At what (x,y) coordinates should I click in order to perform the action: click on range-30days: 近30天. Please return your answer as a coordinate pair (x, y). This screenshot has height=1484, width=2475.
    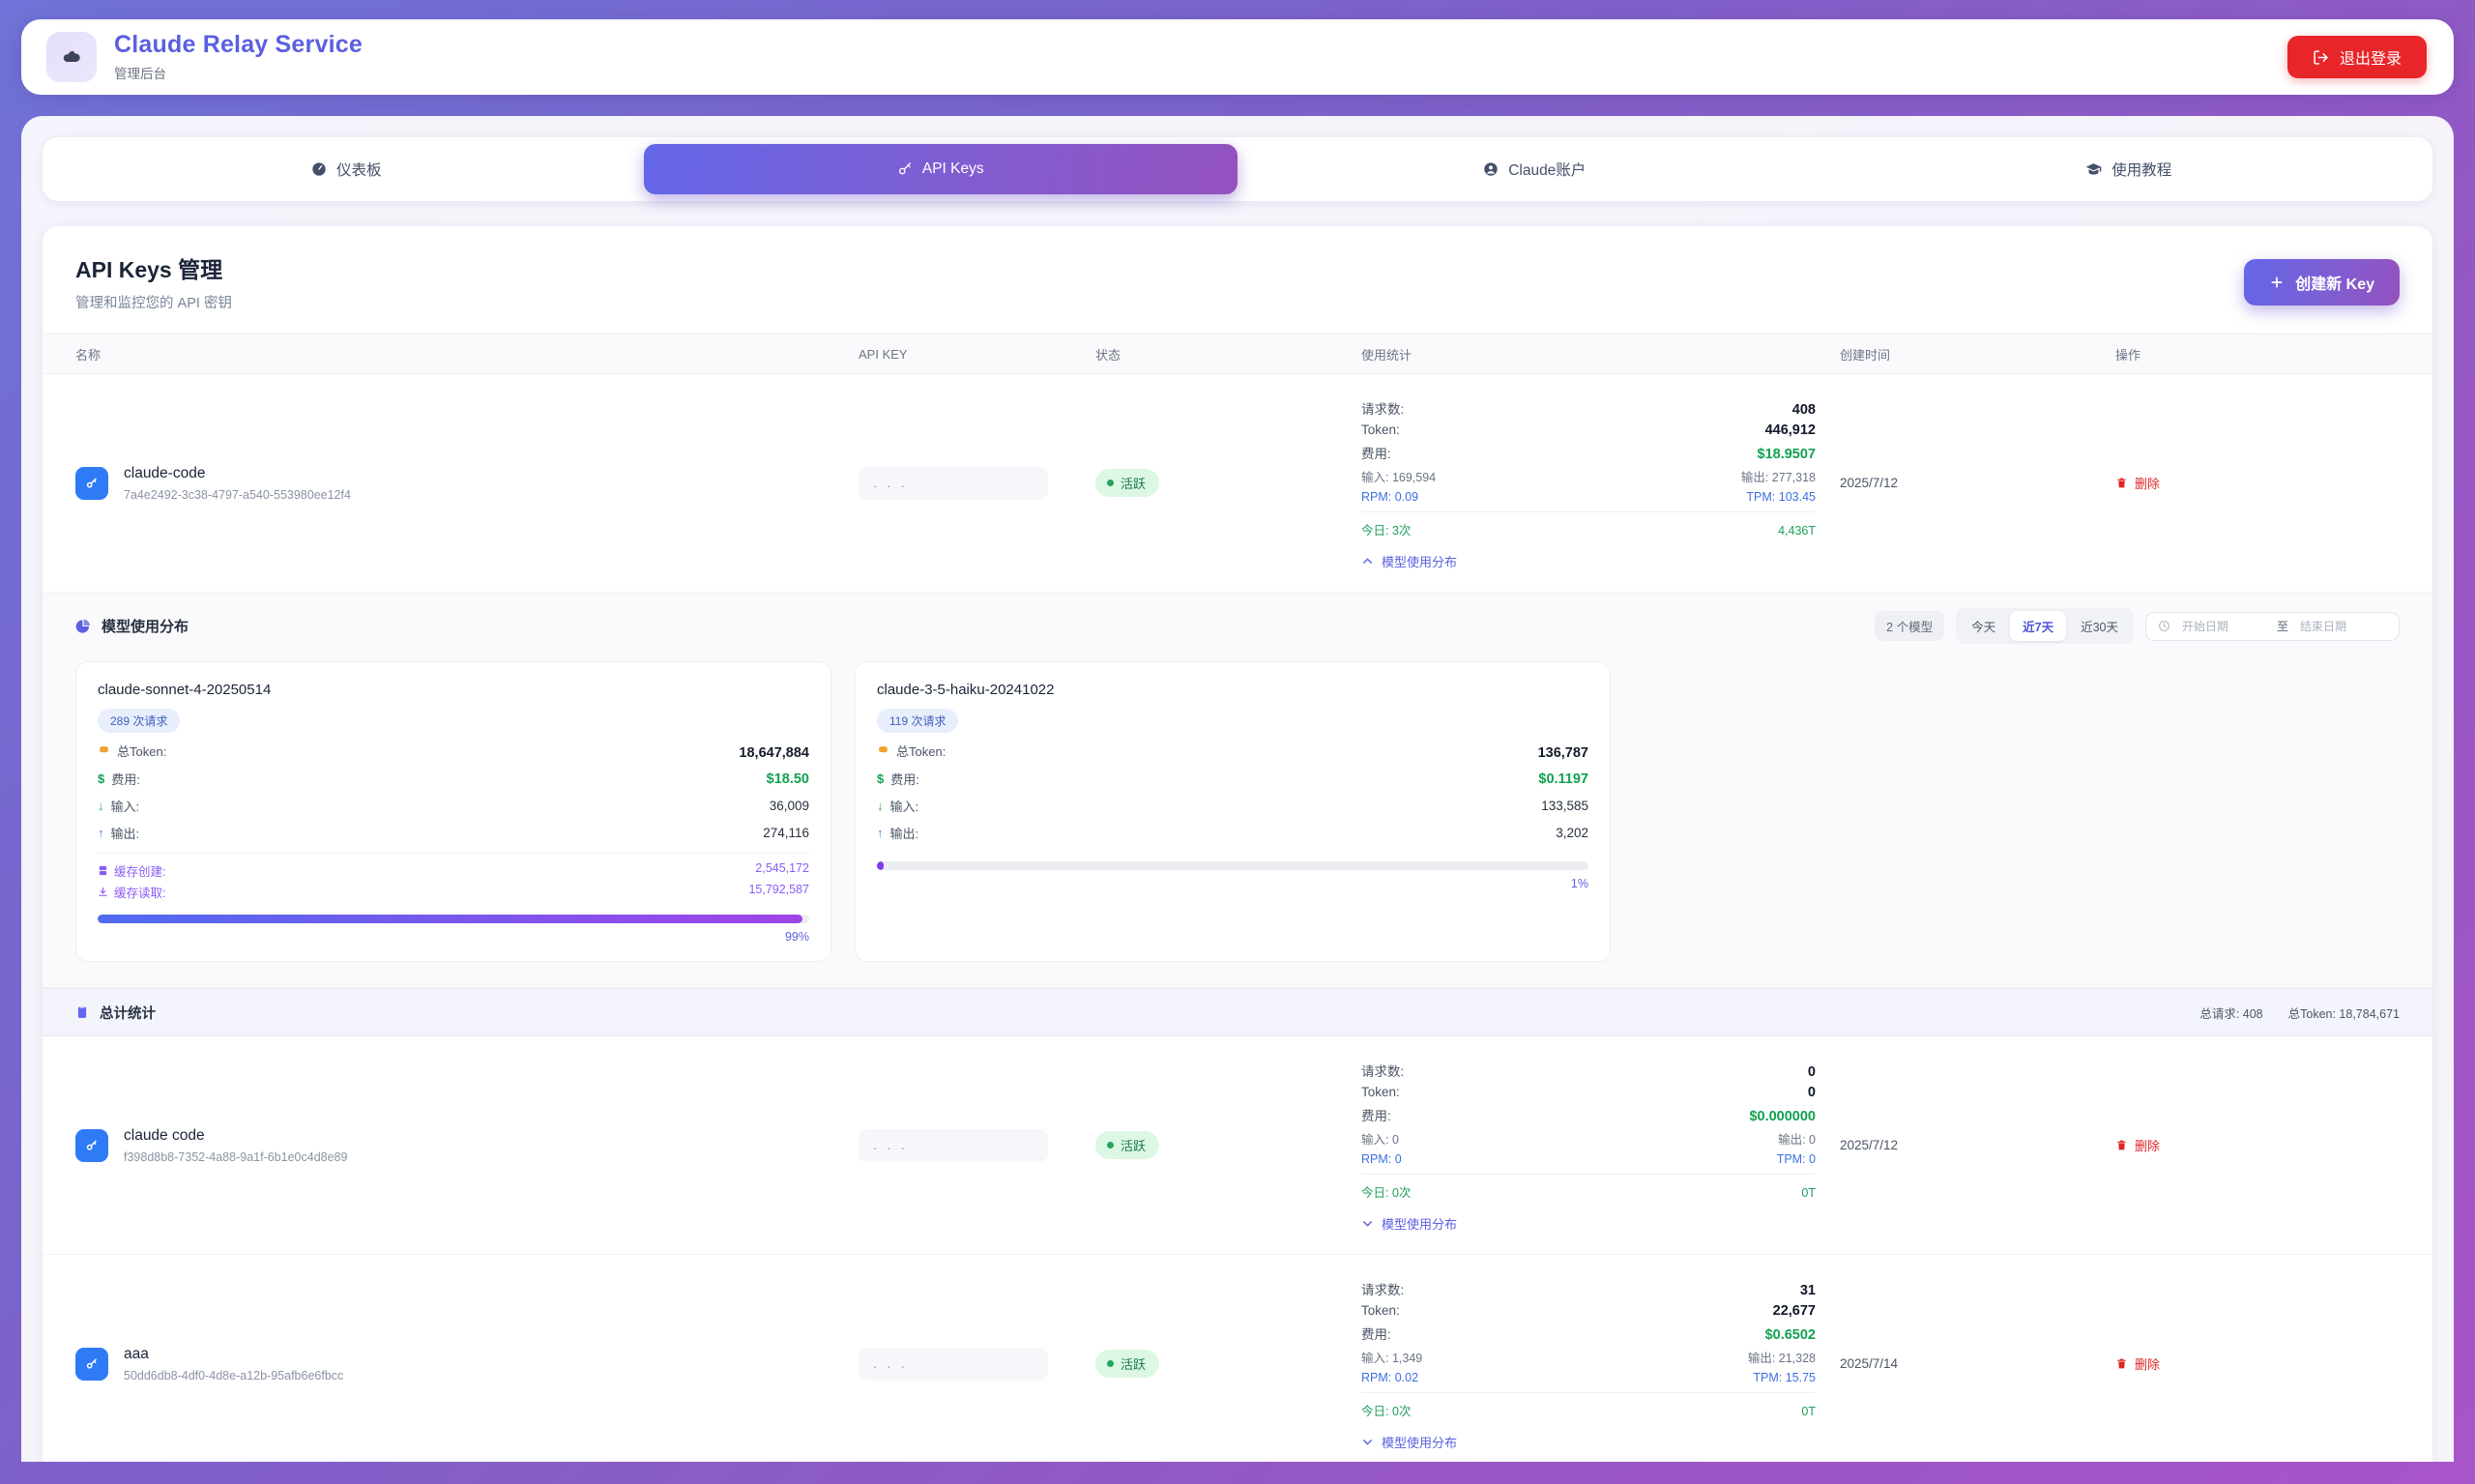
    Looking at the image, I should click on (2099, 628).